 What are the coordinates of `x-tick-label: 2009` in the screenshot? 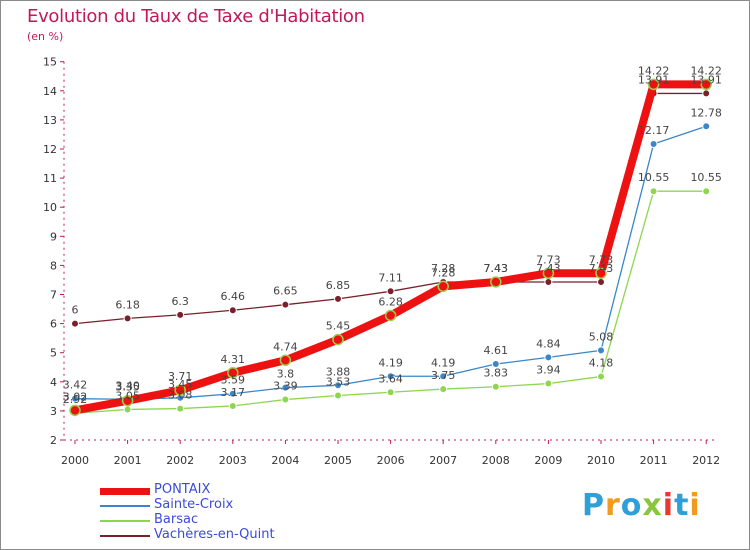 It's located at (548, 460).